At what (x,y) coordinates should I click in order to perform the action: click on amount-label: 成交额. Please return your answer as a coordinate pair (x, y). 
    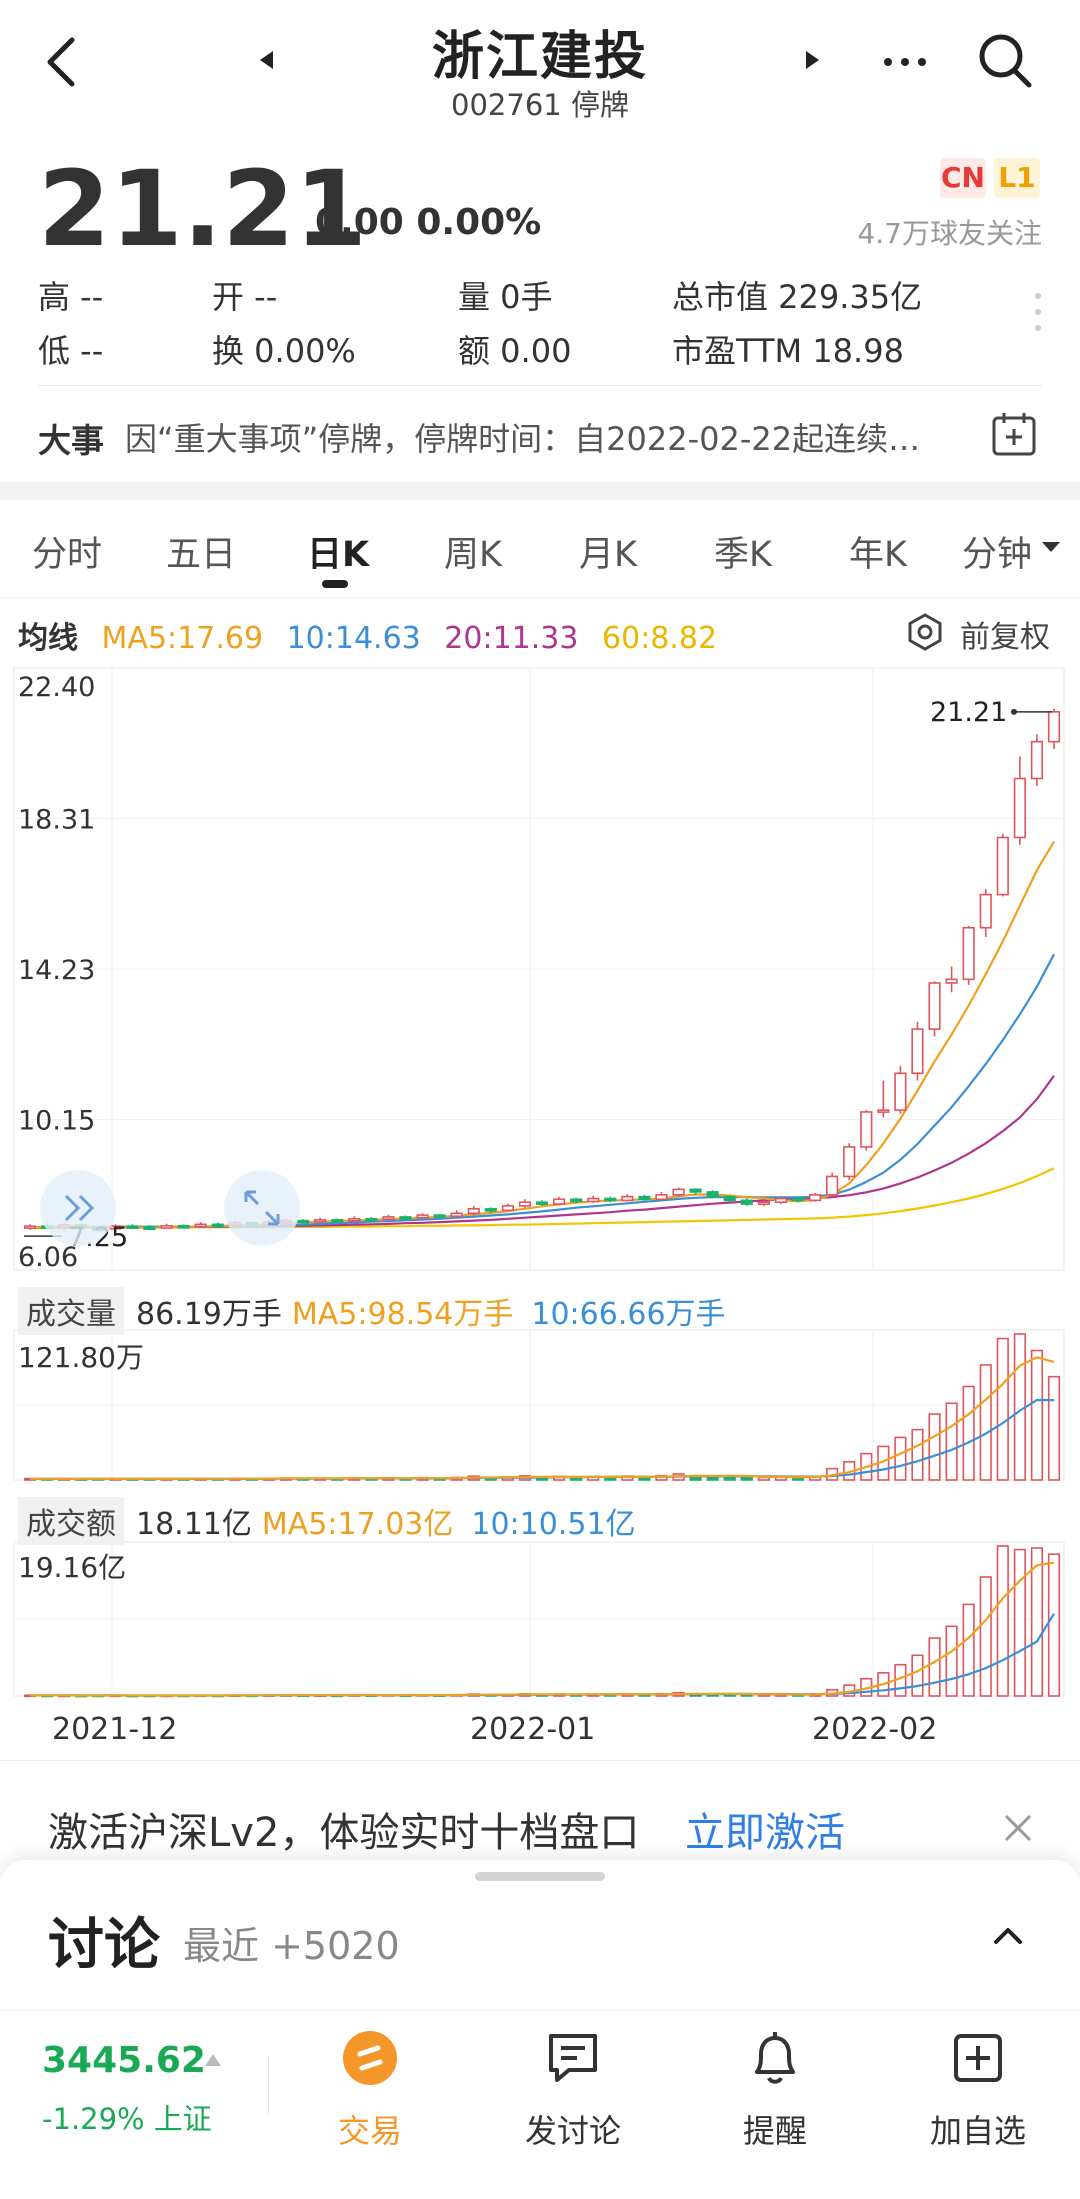
    Looking at the image, I should click on (71, 1521).